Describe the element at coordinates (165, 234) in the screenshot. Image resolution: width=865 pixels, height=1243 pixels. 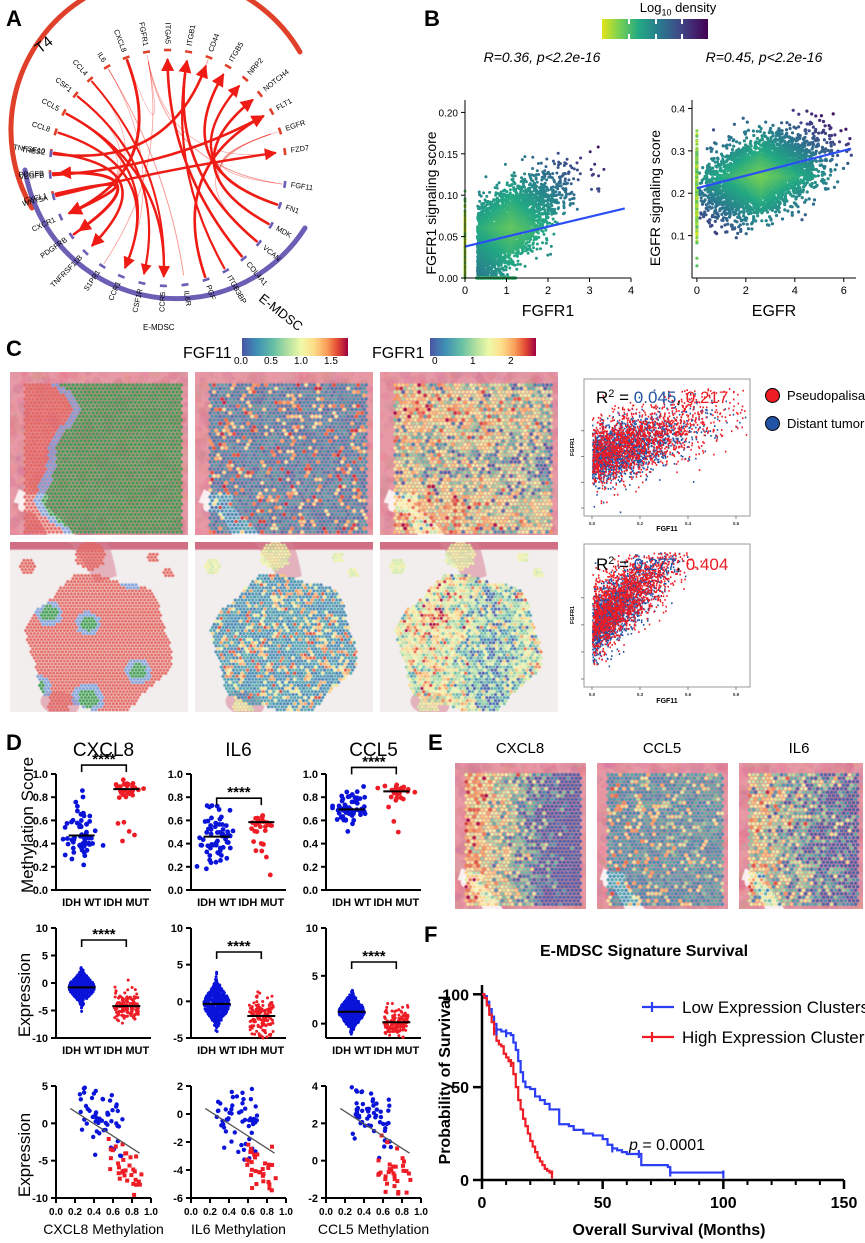
I see `emdsc-outer-arc` at that location.